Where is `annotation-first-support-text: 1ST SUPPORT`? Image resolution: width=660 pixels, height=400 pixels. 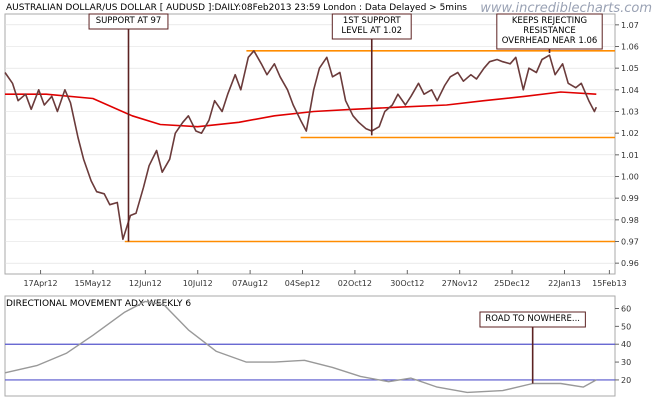 annotation-first-support-text: 1ST SUPPORT is located at coordinates (372, 21).